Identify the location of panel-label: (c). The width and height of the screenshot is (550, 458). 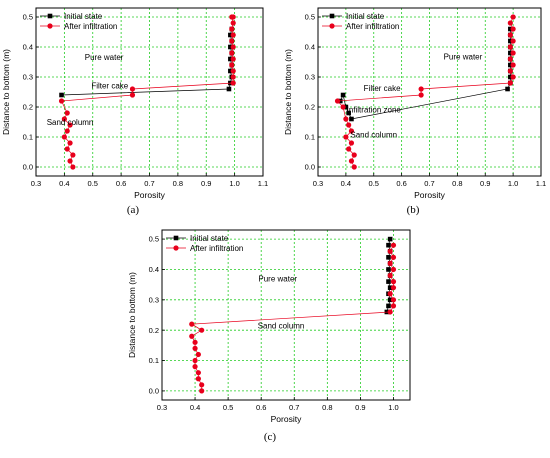
(270, 437).